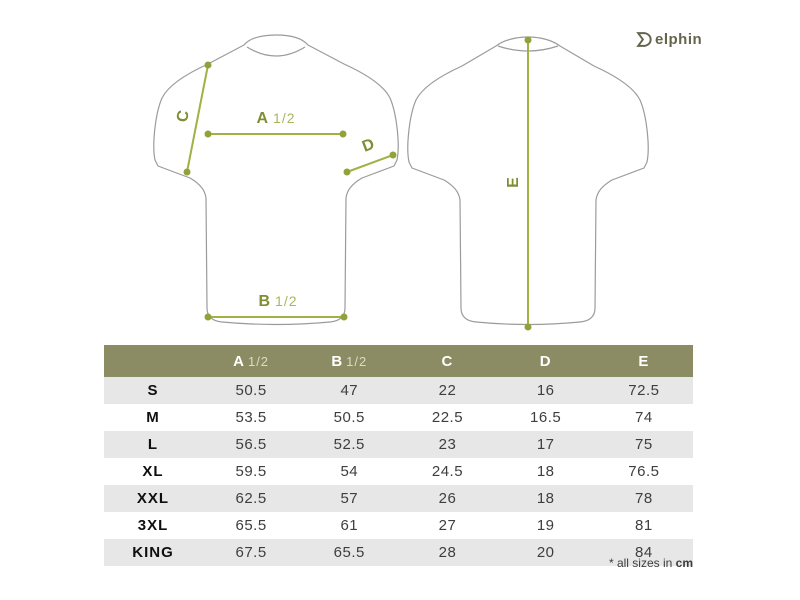 This screenshot has width=800, height=600. I want to click on size-label: M, so click(153, 417).